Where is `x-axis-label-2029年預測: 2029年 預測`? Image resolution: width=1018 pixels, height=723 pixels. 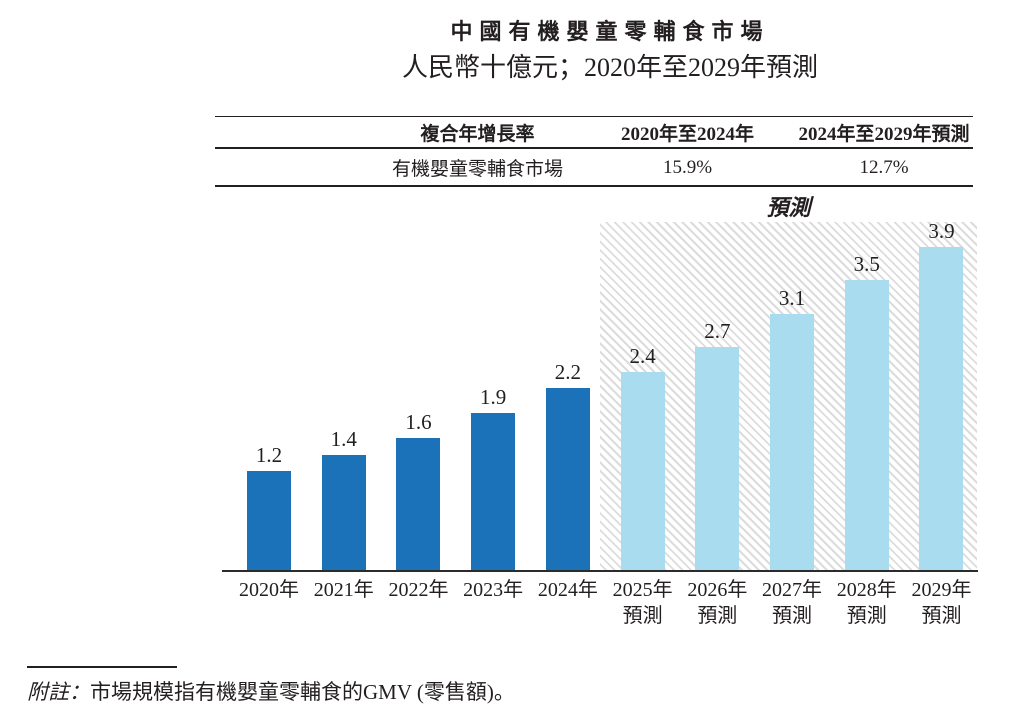
x-axis-label-2029年預測: 2029年 預測 is located at coordinates (941, 603).